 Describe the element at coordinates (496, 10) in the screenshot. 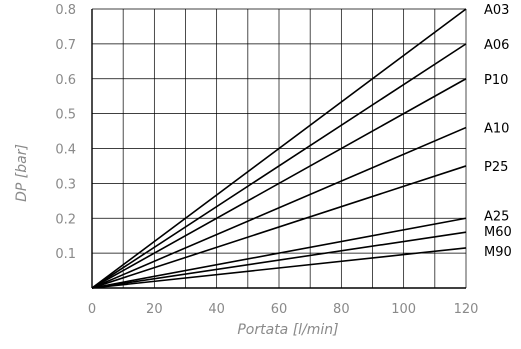

I see `series-label-a03: A03` at that location.